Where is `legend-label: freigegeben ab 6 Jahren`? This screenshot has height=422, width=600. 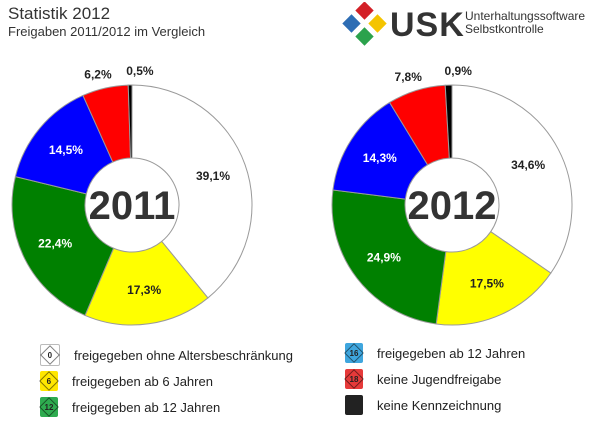
legend-label: freigegeben ab 6 Jahren is located at coordinates (142, 381).